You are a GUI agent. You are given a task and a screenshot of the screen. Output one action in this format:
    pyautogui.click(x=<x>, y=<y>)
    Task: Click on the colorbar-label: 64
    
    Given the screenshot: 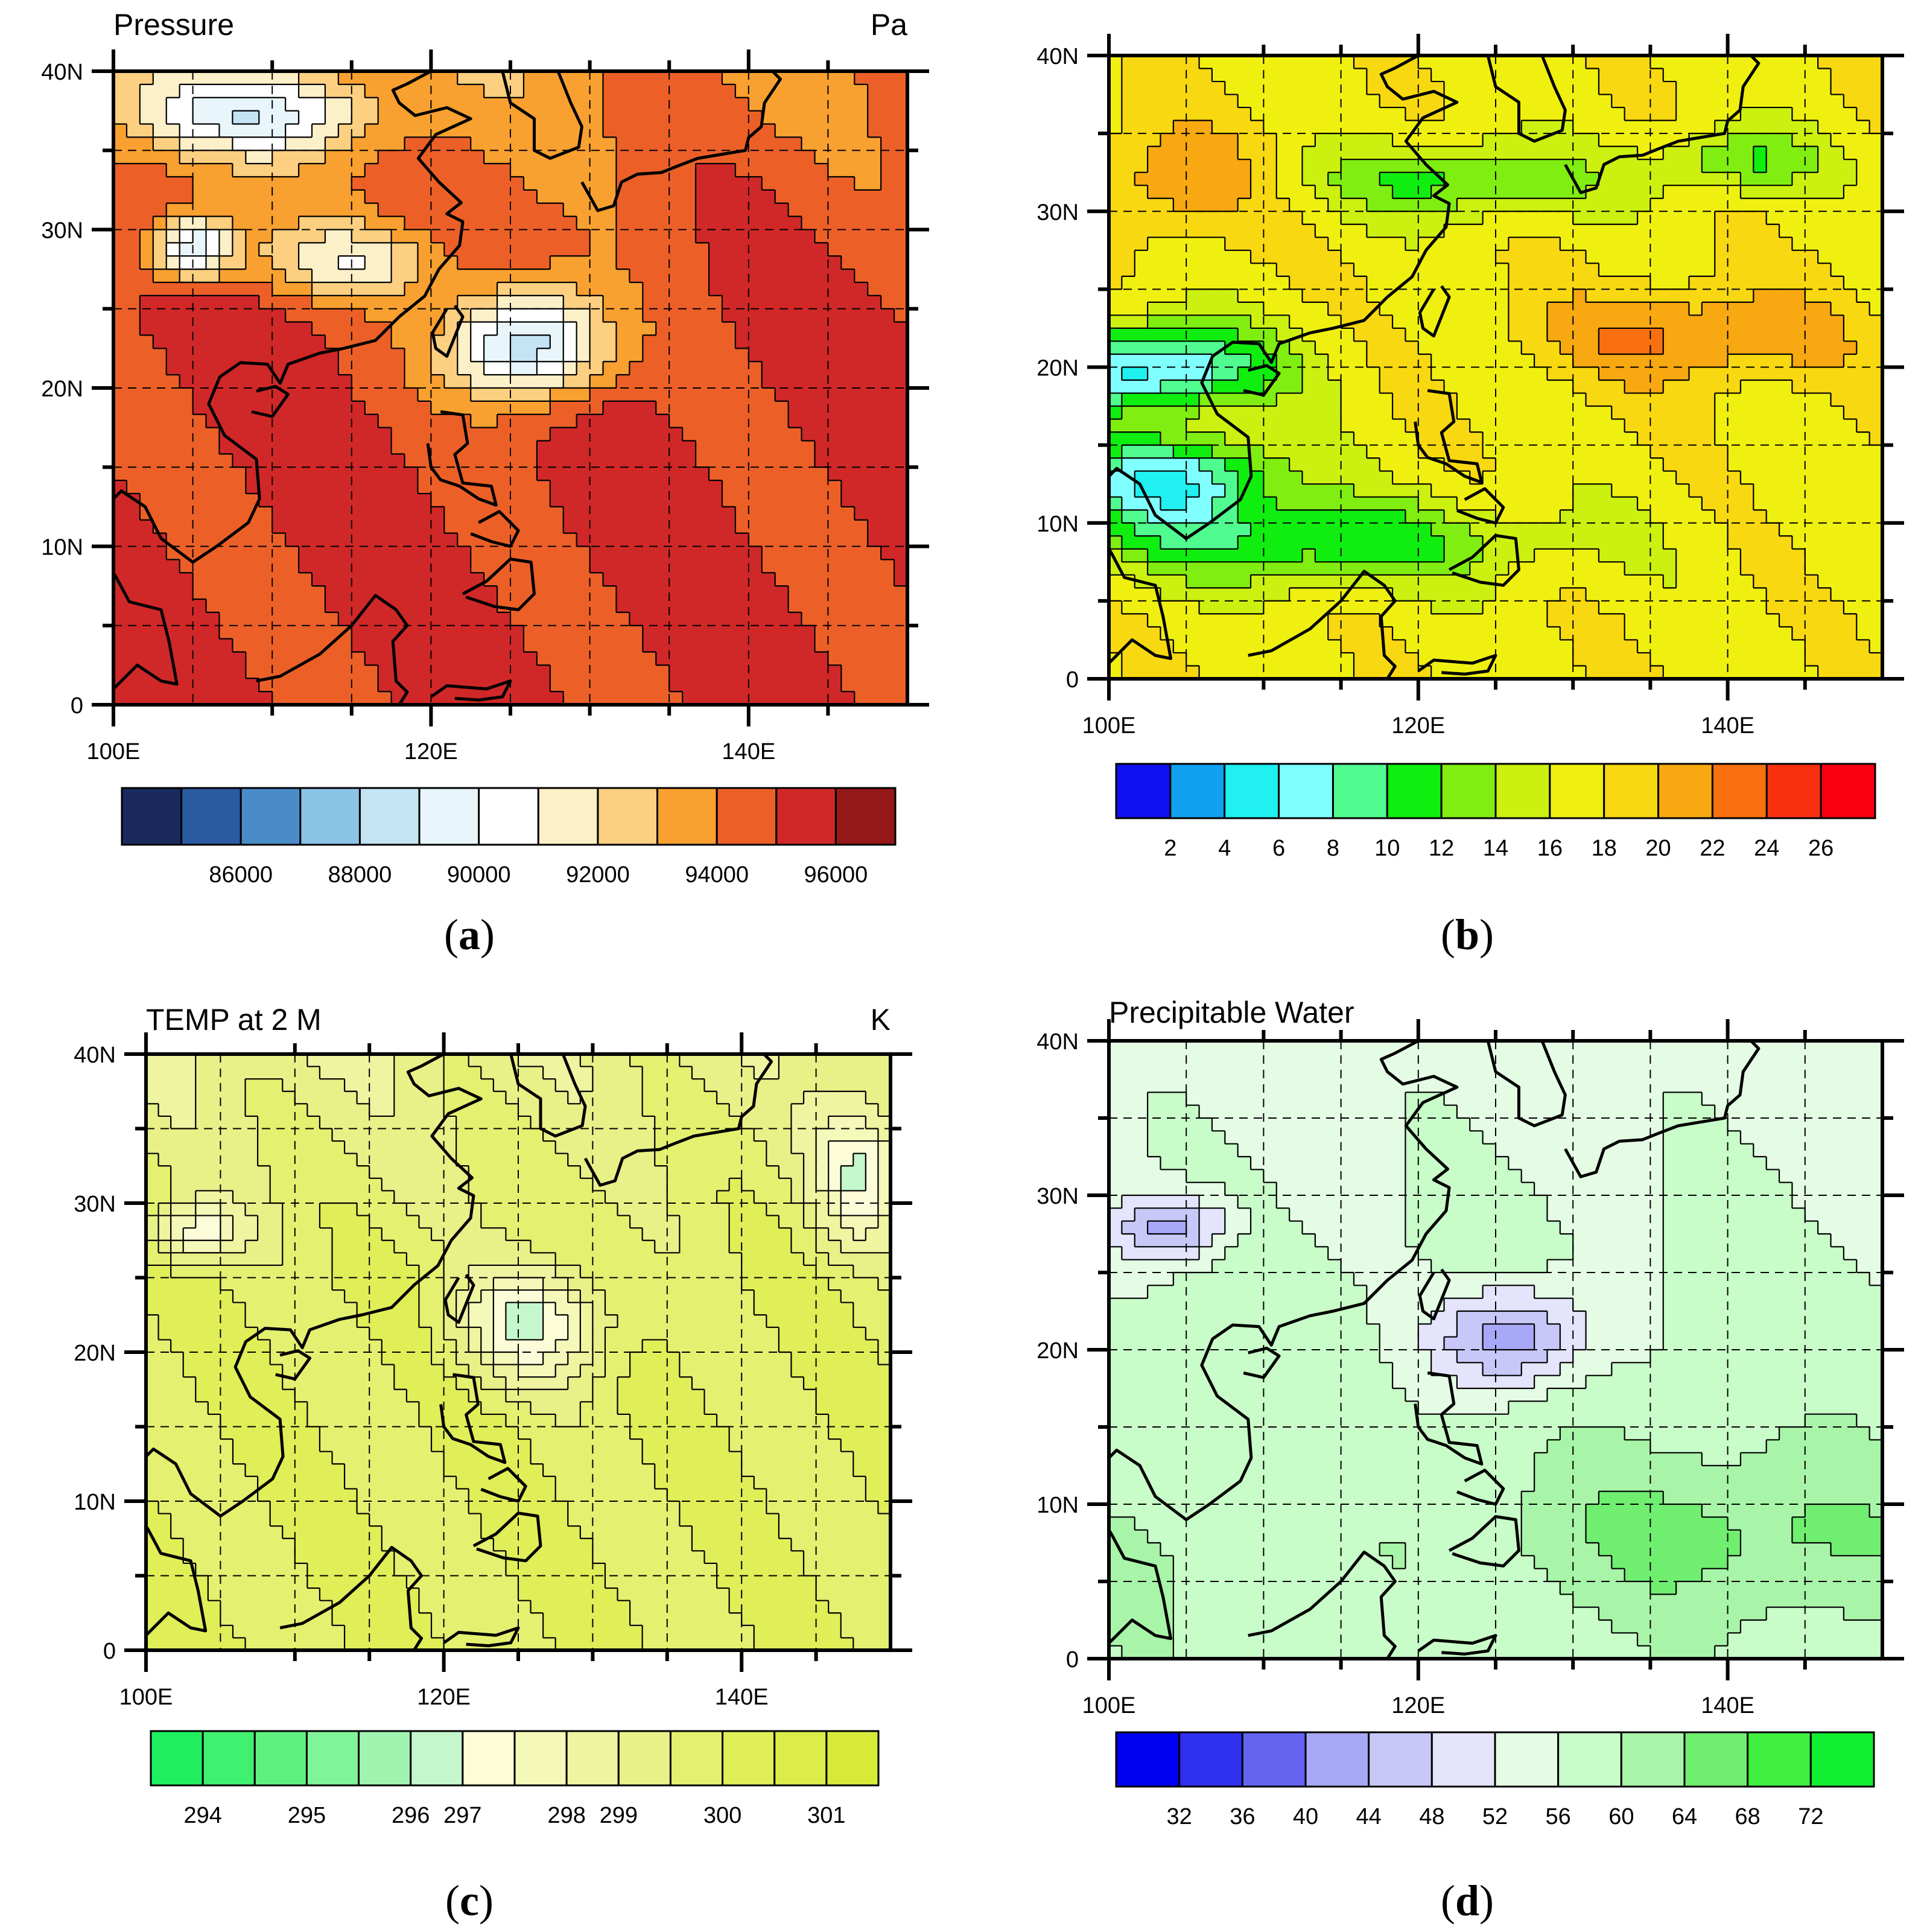 What is the action you would take?
    pyautogui.click(x=1684, y=1816)
    